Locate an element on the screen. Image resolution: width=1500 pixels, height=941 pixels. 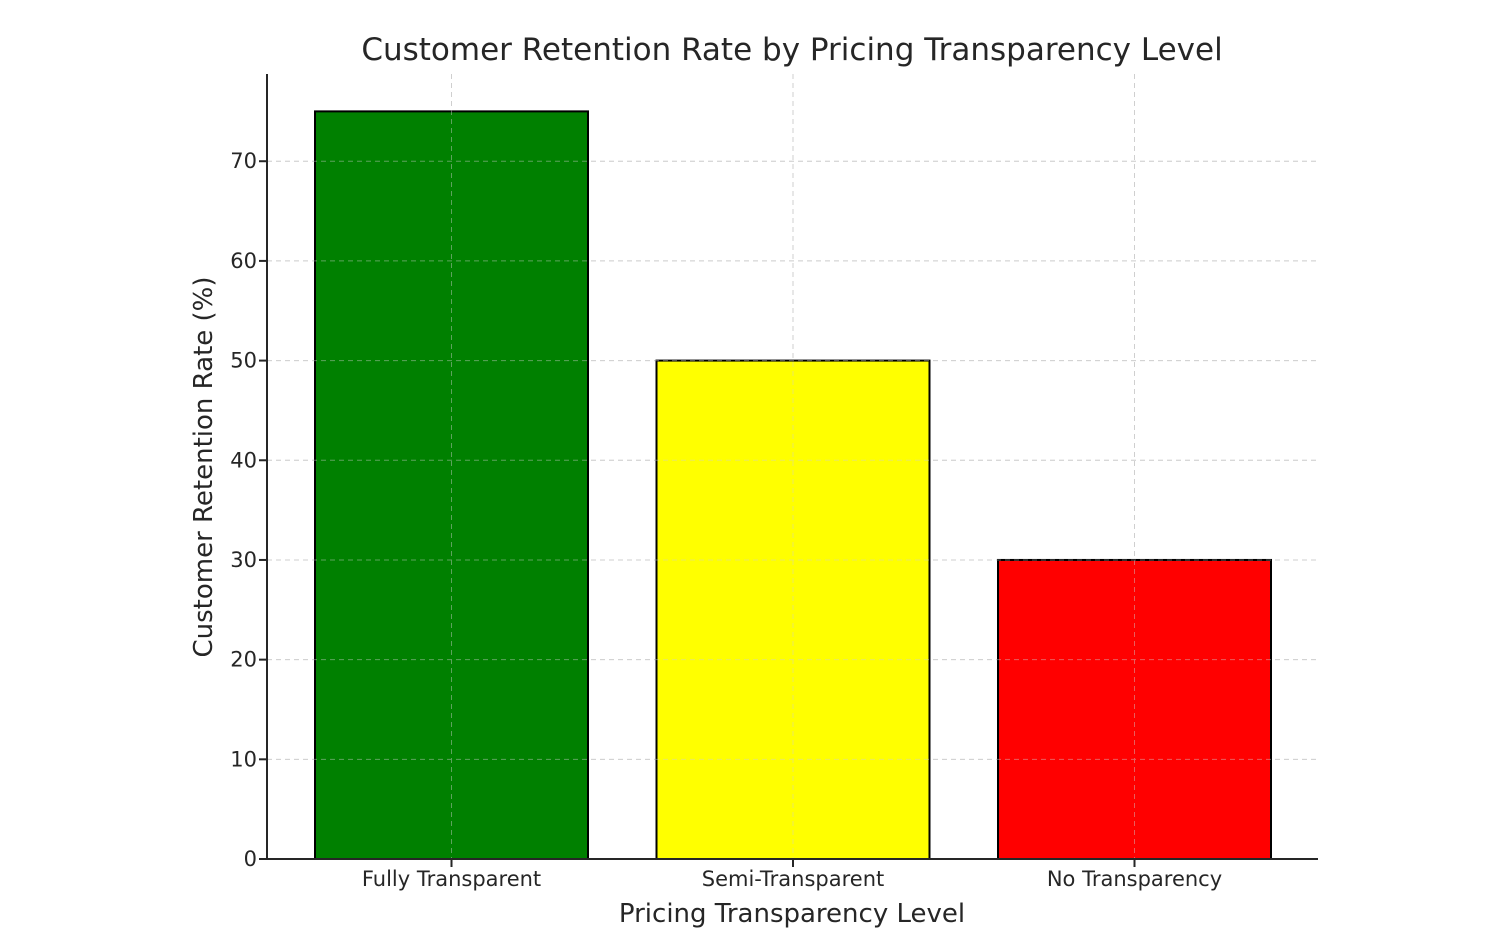
y-tick-label: 10 is located at coordinates (243, 759).